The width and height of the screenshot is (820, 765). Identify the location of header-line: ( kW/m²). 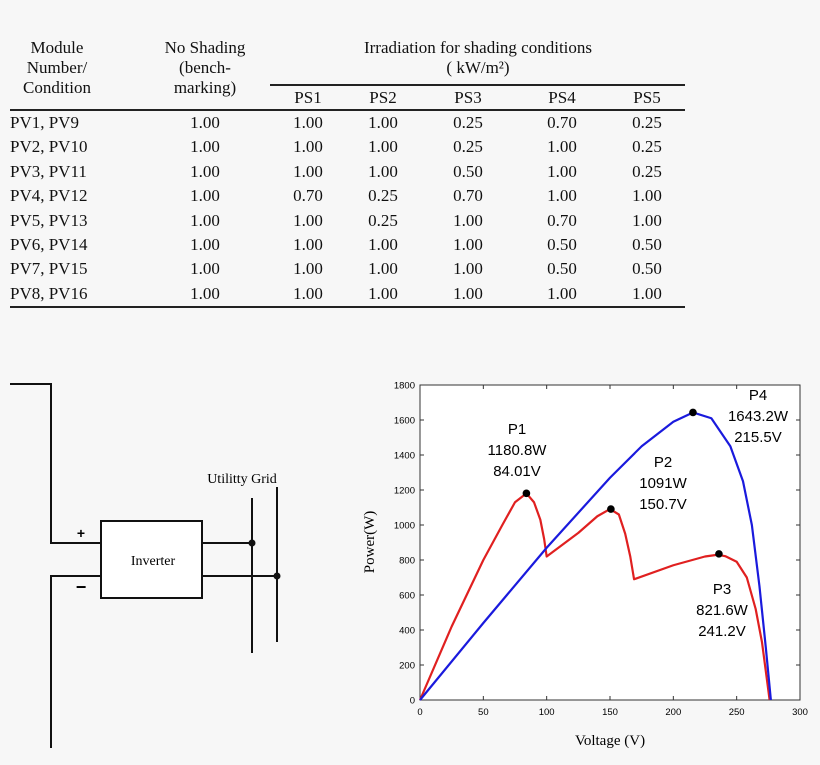
(478, 67).